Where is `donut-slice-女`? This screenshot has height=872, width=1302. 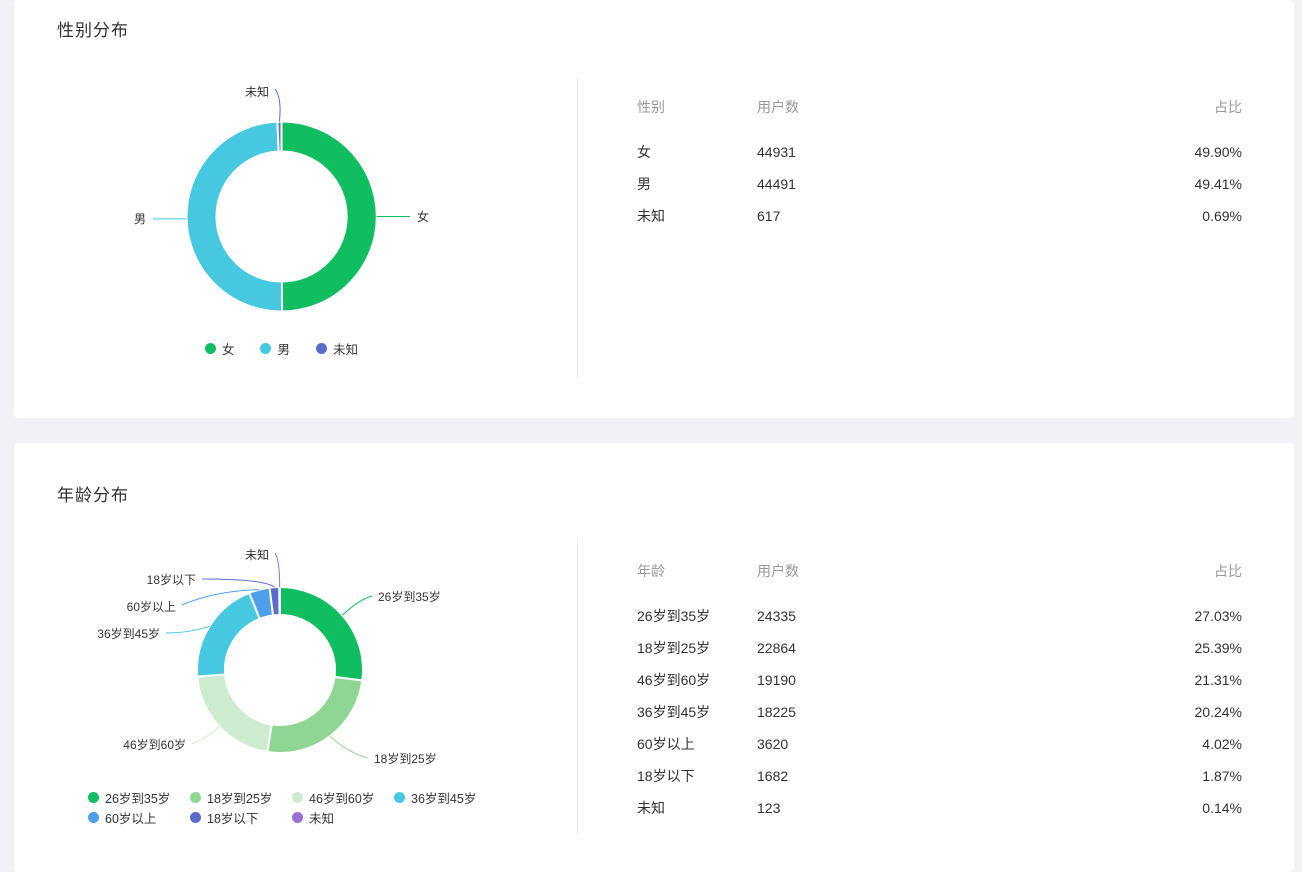
donut-slice-女 is located at coordinates (329, 216).